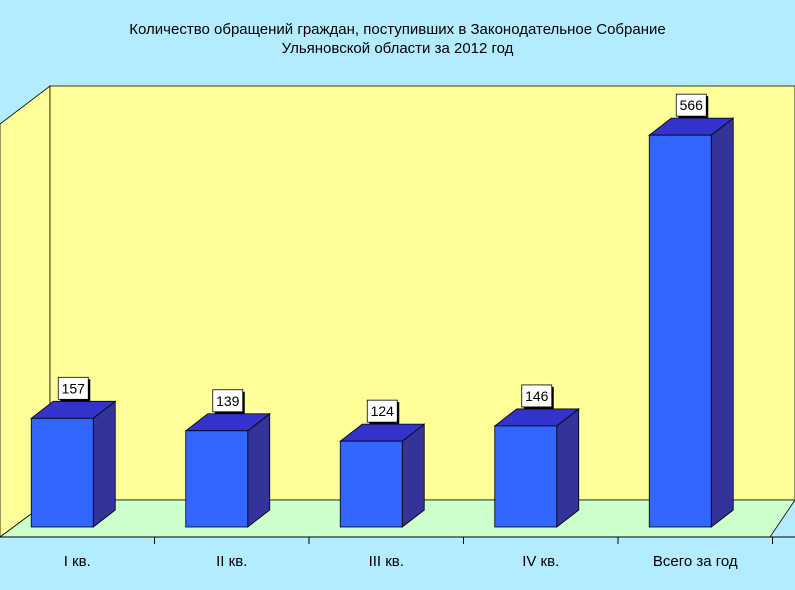 This screenshot has width=795, height=590. What do you see at coordinates (695, 561) in the screenshot?
I see `x-tick-label: Всего за год` at bounding box center [695, 561].